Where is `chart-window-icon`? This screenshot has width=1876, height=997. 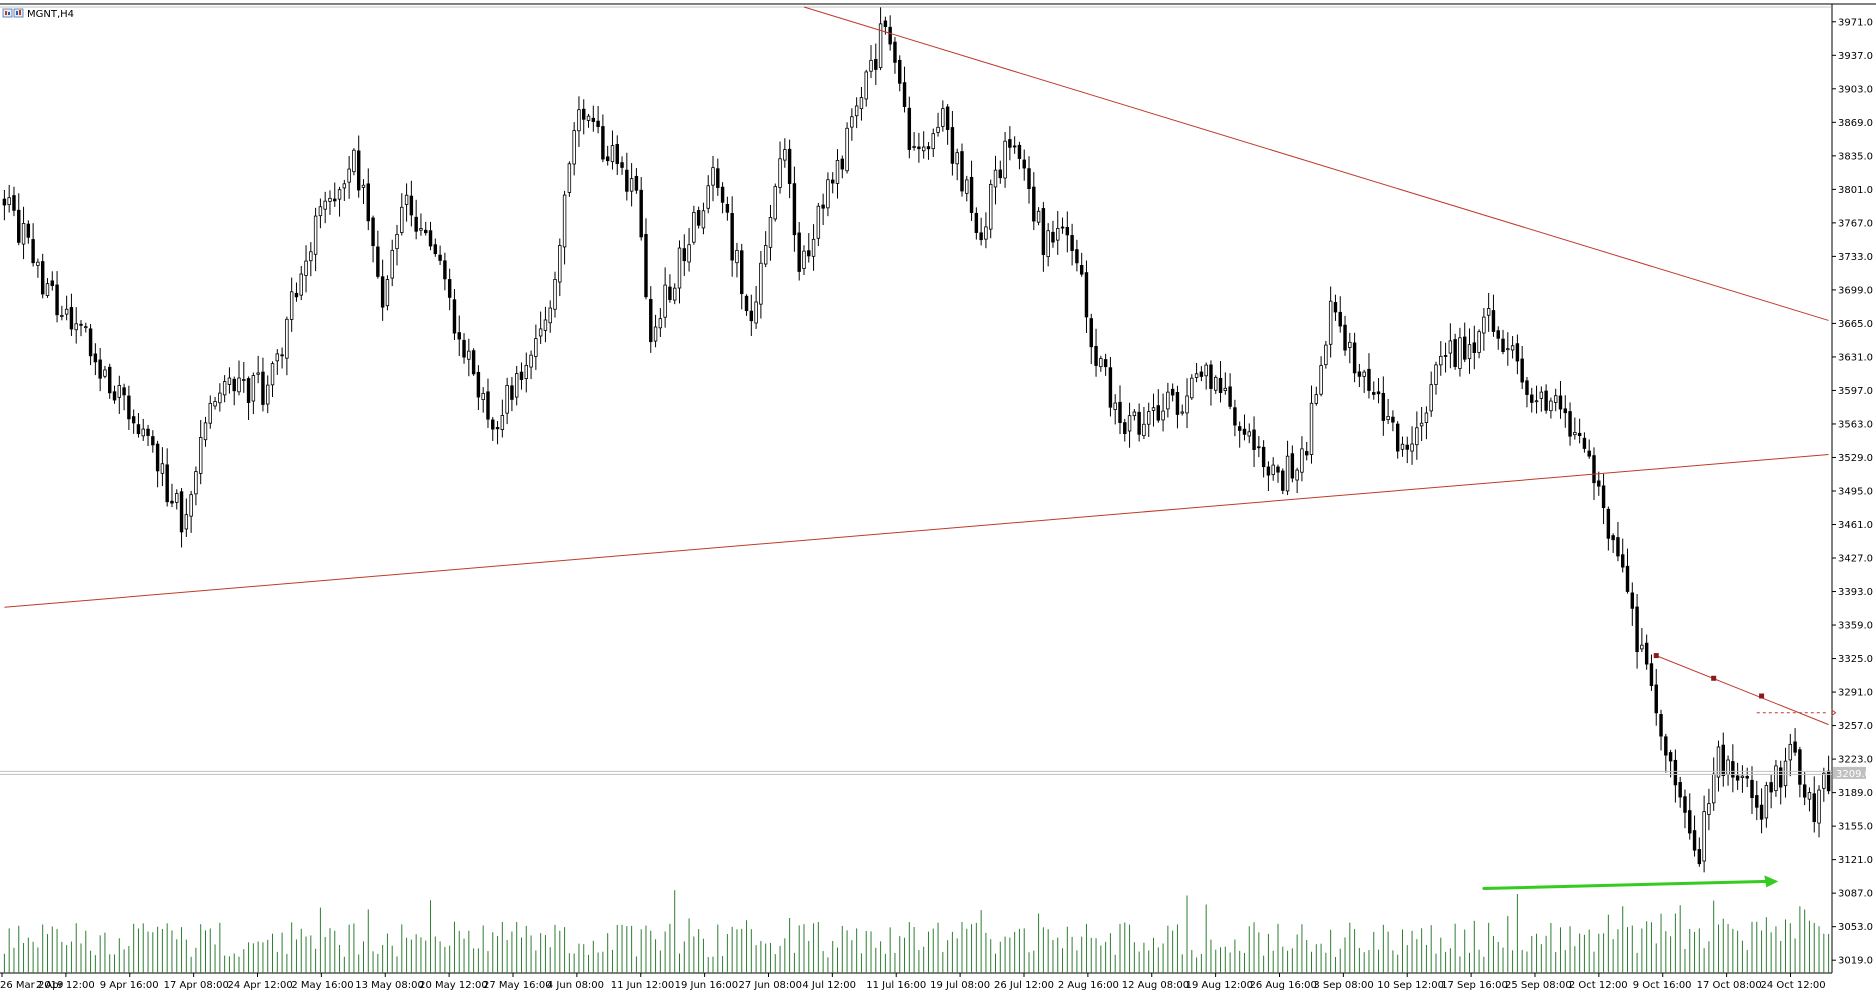 chart-window-icon is located at coordinates (13, 13).